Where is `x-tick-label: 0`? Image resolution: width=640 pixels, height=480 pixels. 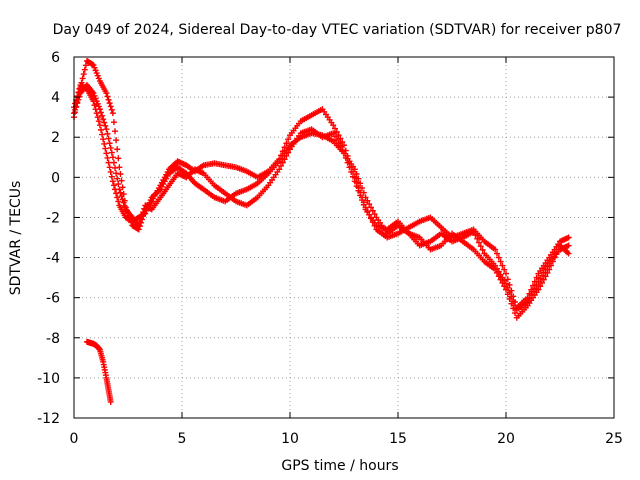 x-tick-label: 0 is located at coordinates (74, 439).